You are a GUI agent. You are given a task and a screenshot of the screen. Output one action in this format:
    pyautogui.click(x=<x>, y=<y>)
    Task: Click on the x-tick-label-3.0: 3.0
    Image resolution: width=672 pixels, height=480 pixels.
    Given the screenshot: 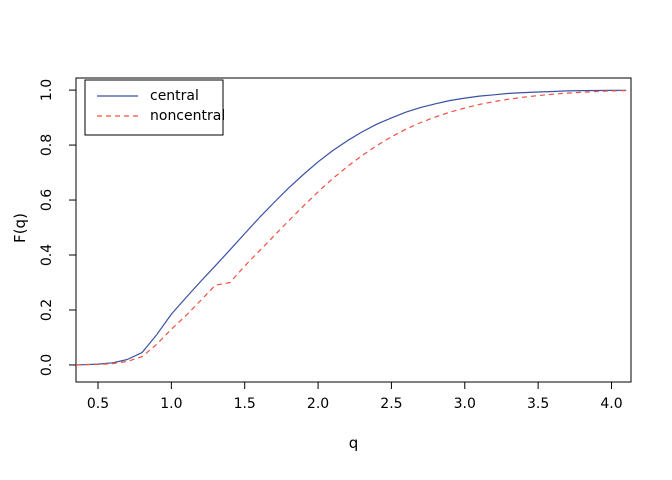 What is the action you would take?
    pyautogui.click(x=464, y=404)
    